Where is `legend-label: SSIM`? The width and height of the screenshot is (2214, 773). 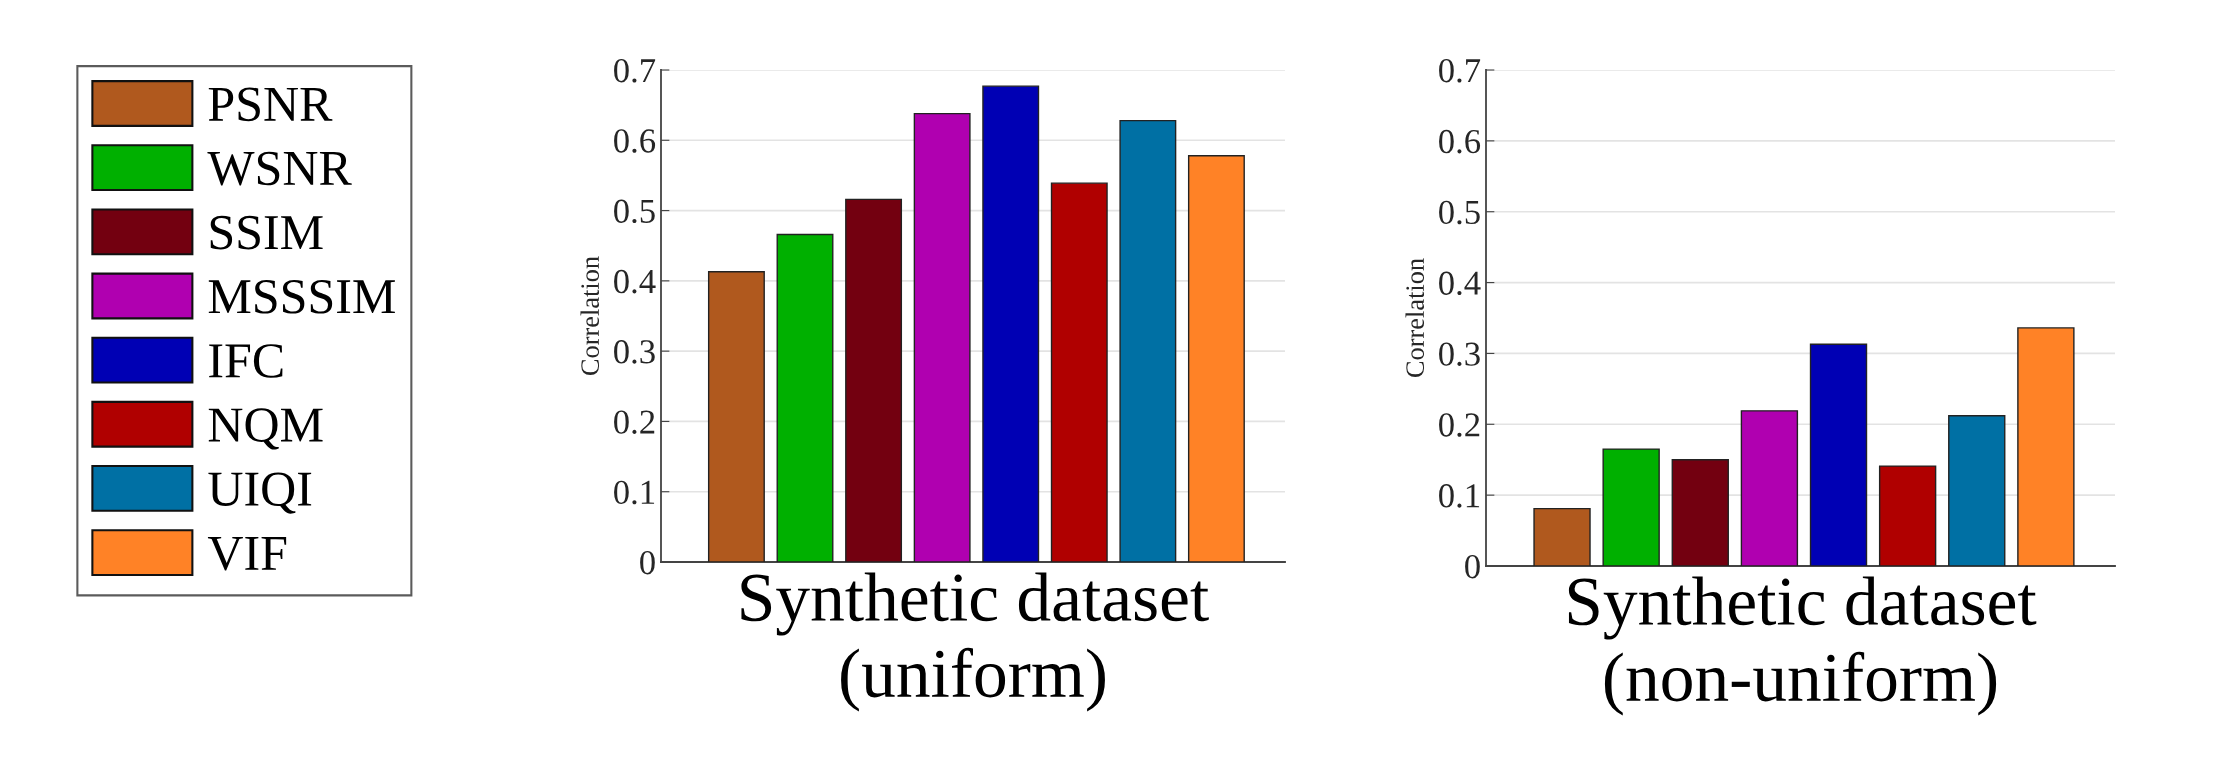
legend-label: SSIM is located at coordinates (266, 232).